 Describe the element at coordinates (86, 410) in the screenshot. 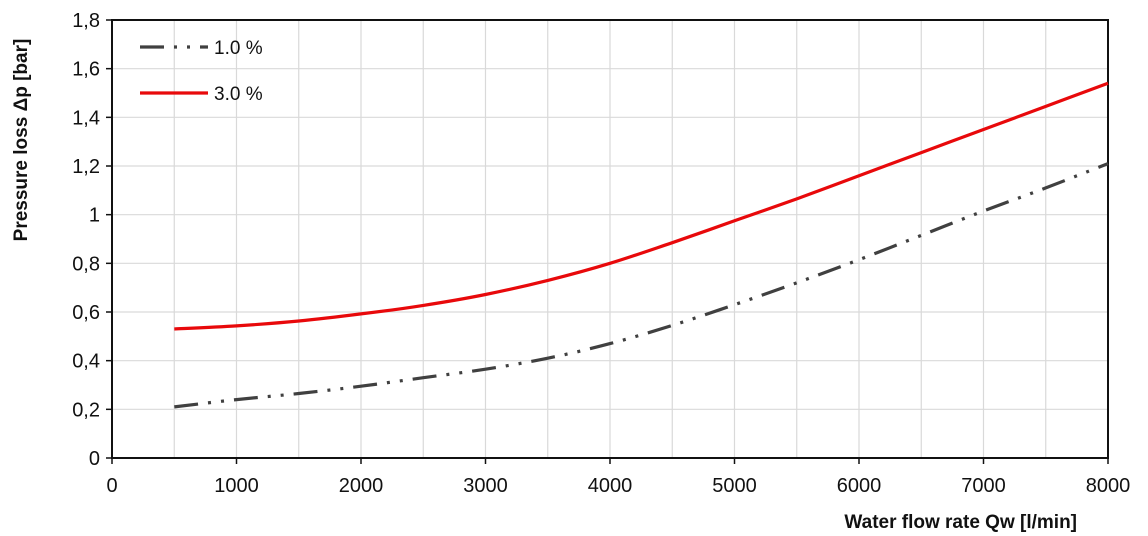

I see `y-tick-label: 0,2` at that location.